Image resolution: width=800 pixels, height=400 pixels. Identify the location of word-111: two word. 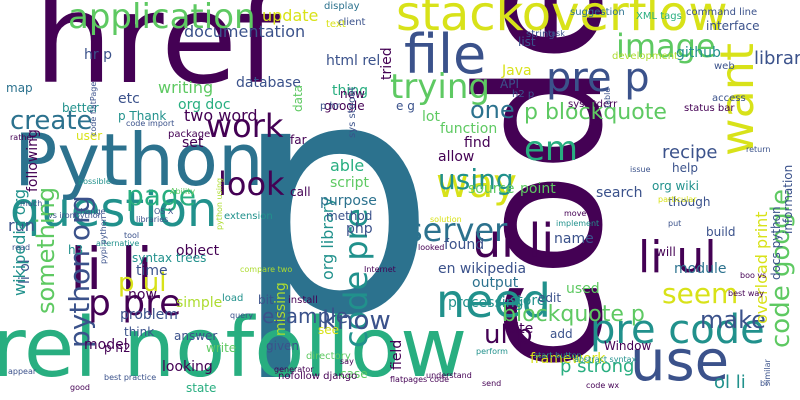
(221, 115).